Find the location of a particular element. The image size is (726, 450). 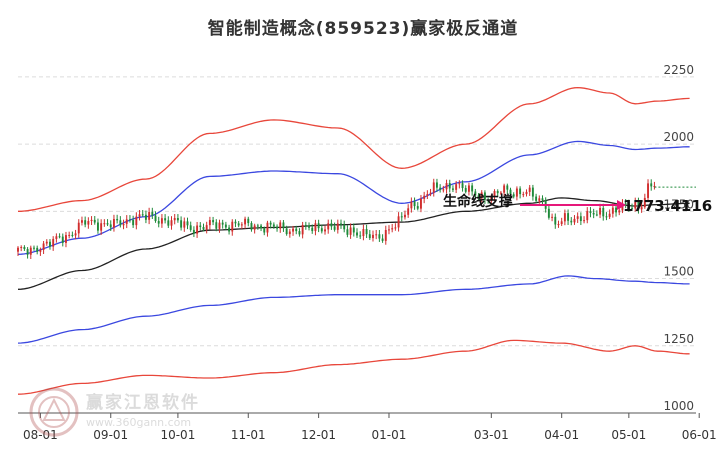

annotation-label: 生命线支撑 is located at coordinates (478, 201).